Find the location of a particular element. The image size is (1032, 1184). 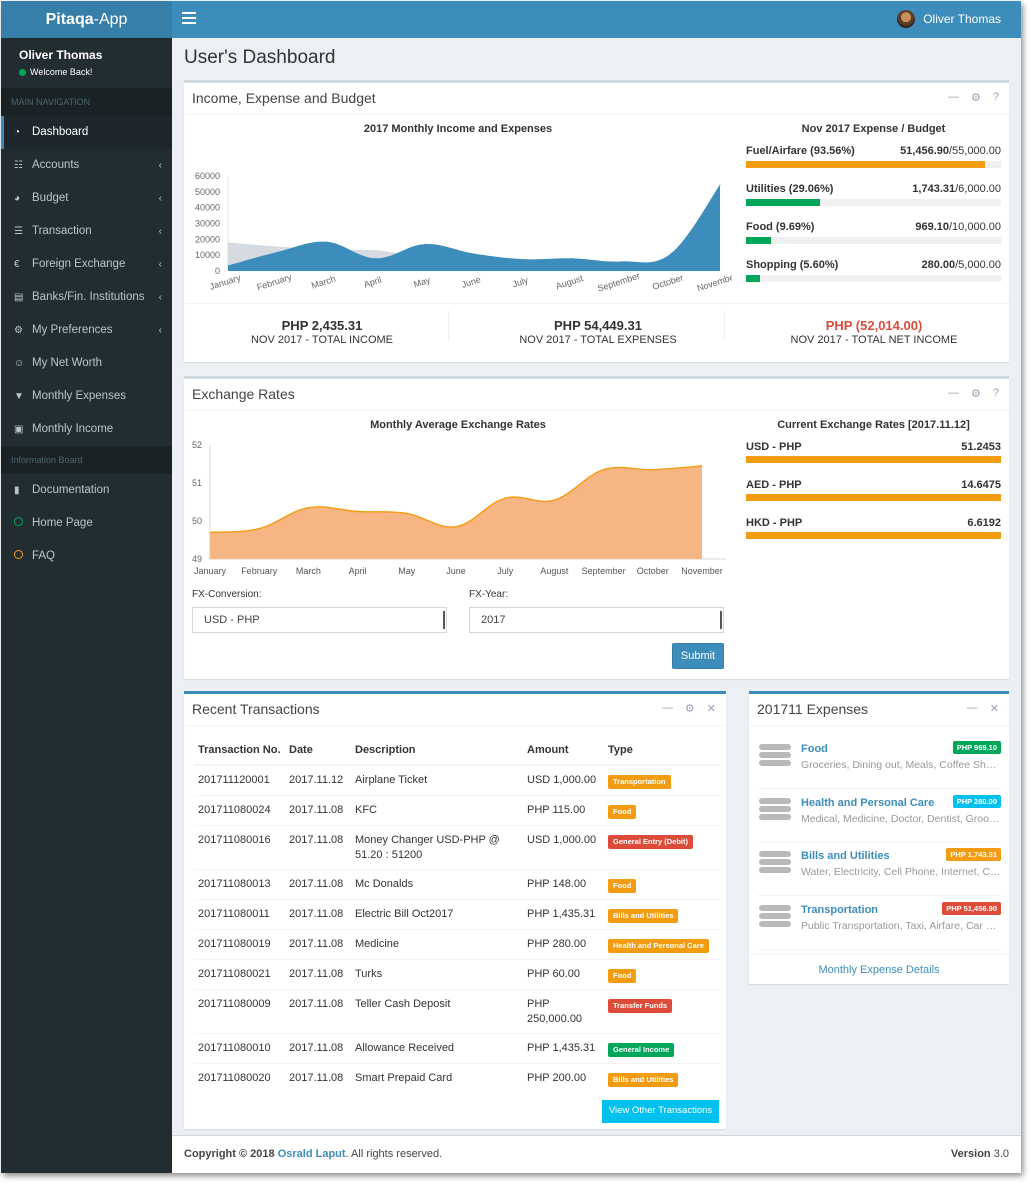

sidebar-item-dashboard: ◔ Dashboard is located at coordinates (86, 132).